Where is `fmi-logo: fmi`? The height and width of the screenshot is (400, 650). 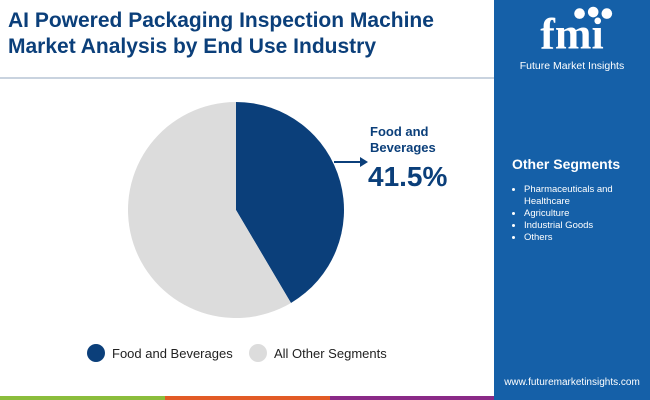
fmi-logo: fmi is located at coordinates (576, 31).